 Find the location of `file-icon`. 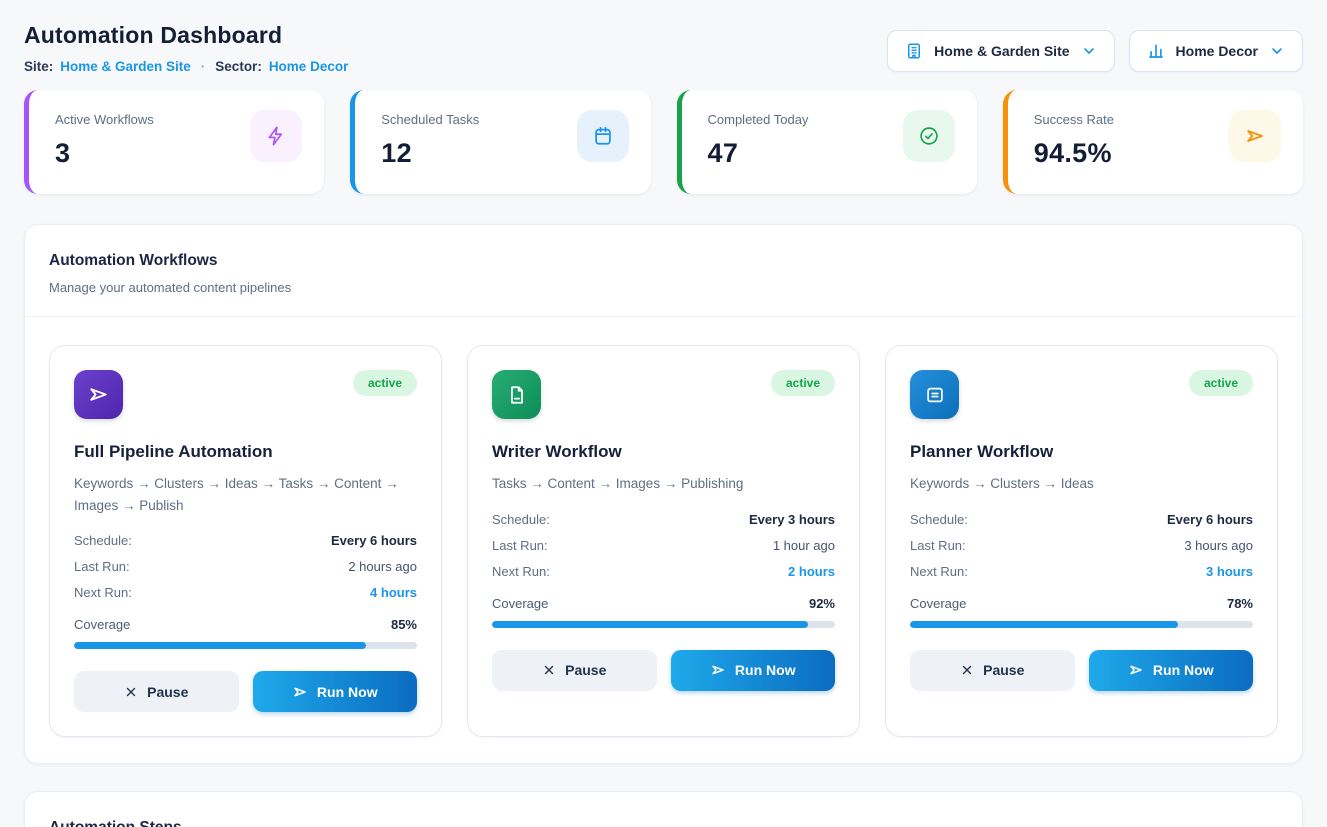

file-icon is located at coordinates (516, 394).